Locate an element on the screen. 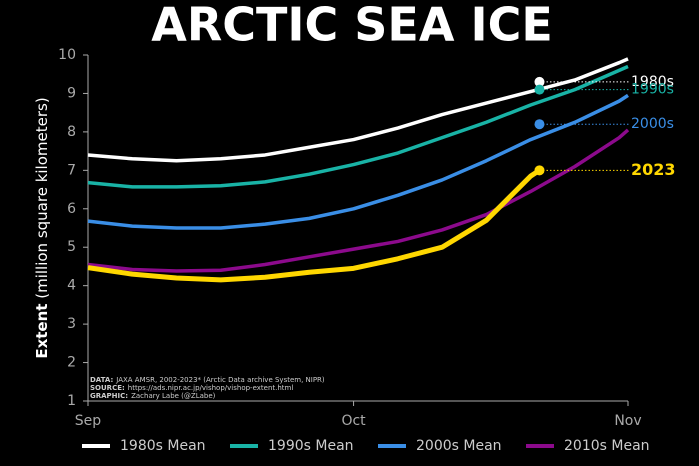 Image resolution: width=699 pixels, height=466 pixels. credit-label: GRAPHIC: is located at coordinates (109, 396).